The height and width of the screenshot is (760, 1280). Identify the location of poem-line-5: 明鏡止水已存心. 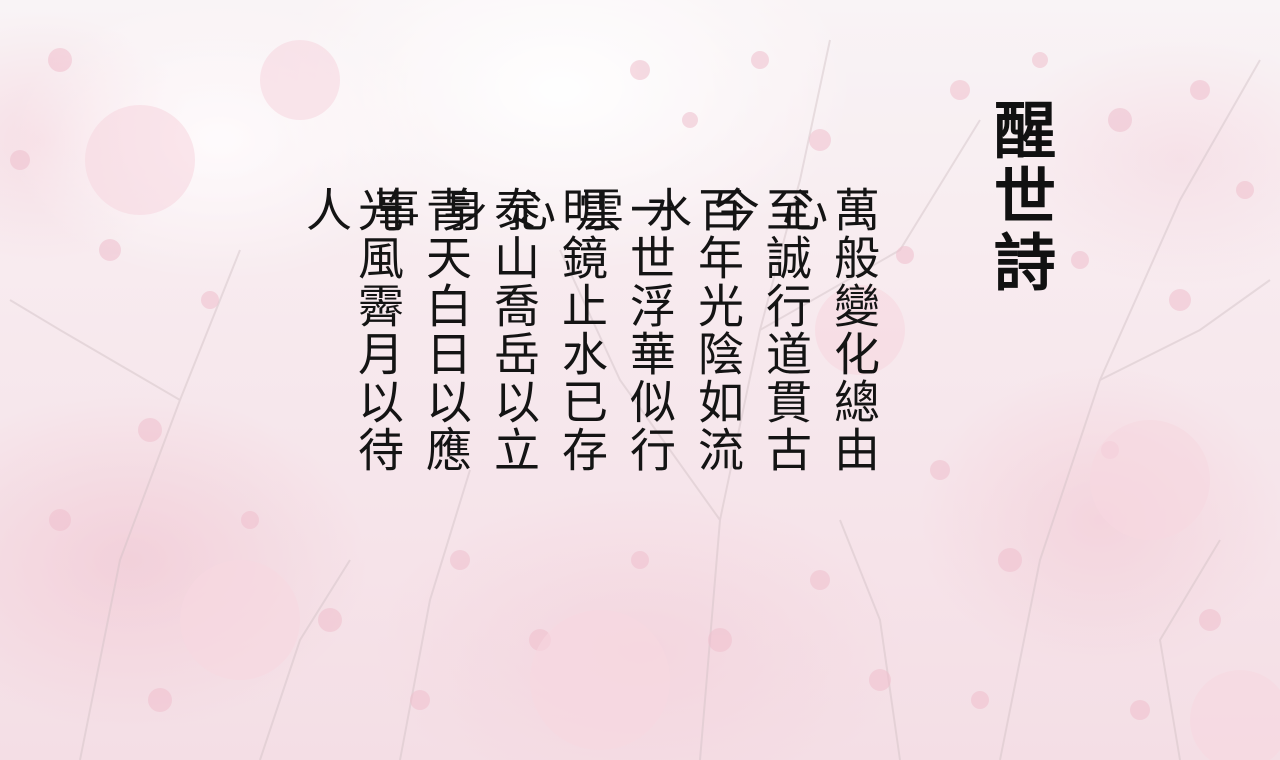
(556, 330).